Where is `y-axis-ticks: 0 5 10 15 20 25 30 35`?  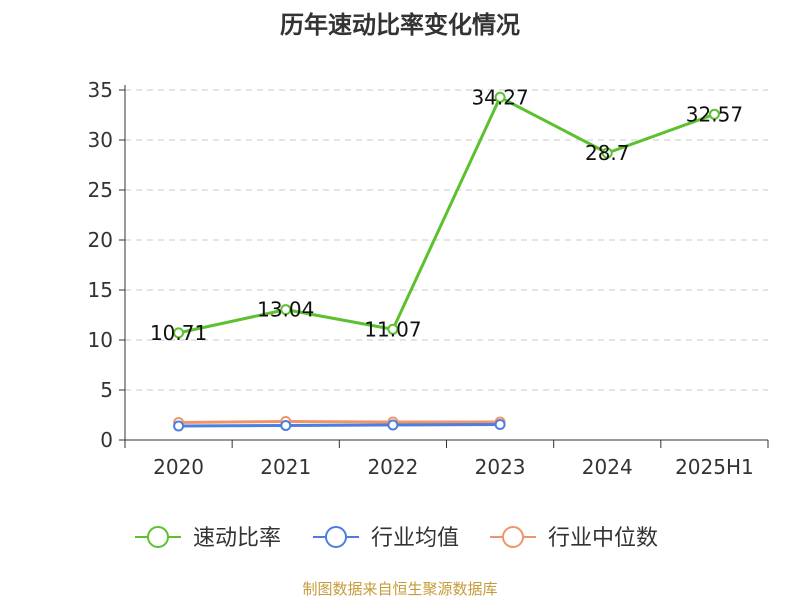
y-axis-ticks: 0 5 10 15 20 25 30 35 is located at coordinates (106, 265).